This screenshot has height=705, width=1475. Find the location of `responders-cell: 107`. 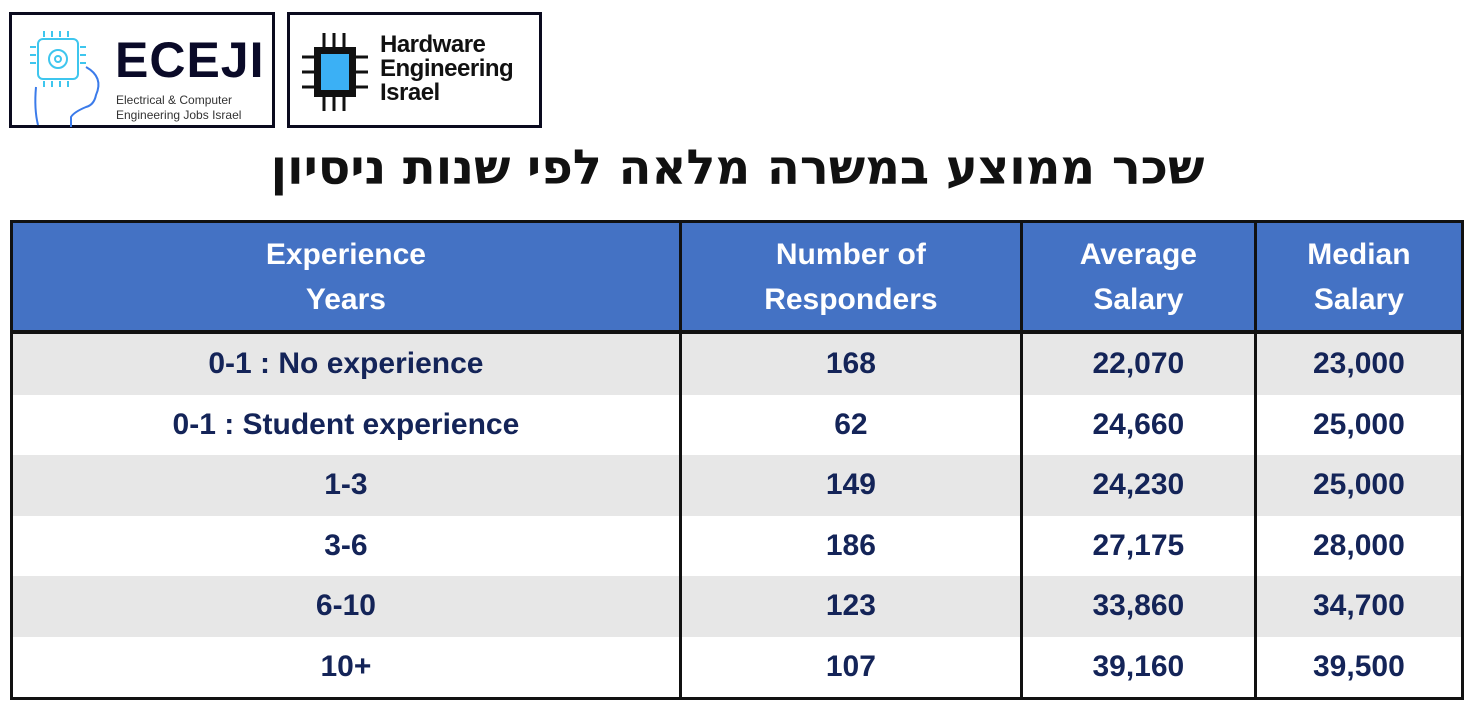

responders-cell: 107 is located at coordinates (851, 667).